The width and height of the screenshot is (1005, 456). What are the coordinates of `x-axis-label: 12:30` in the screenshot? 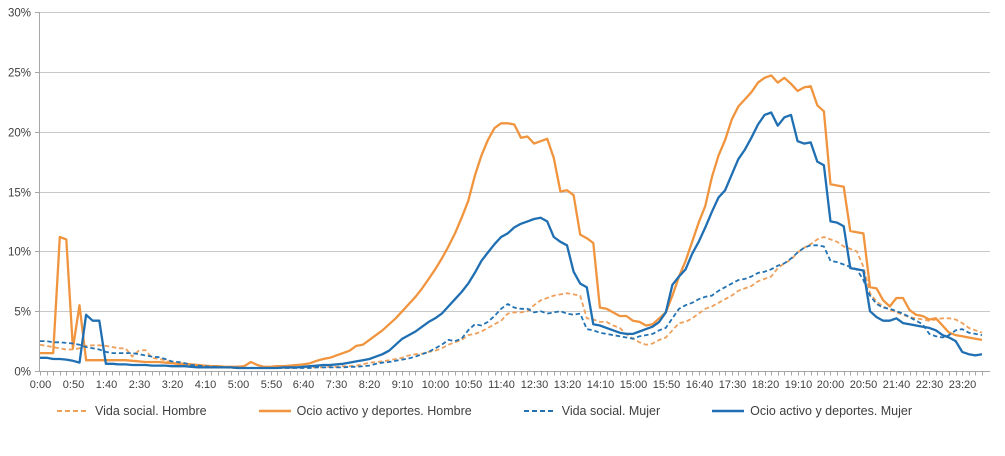 It's located at (535, 385).